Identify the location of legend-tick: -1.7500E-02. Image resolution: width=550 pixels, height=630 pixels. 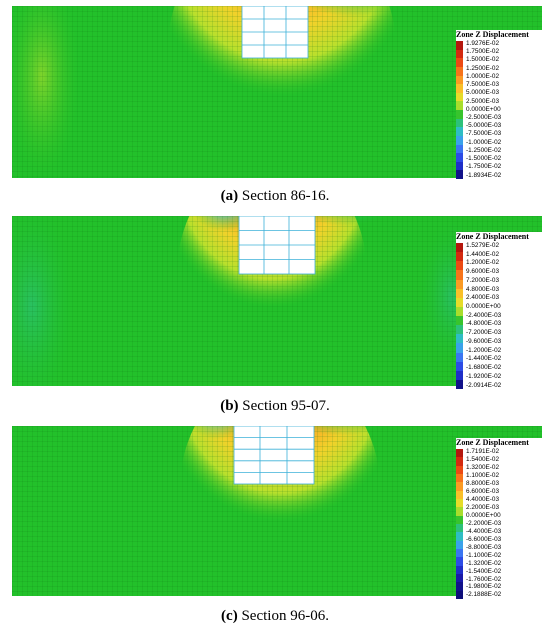
(484, 167).